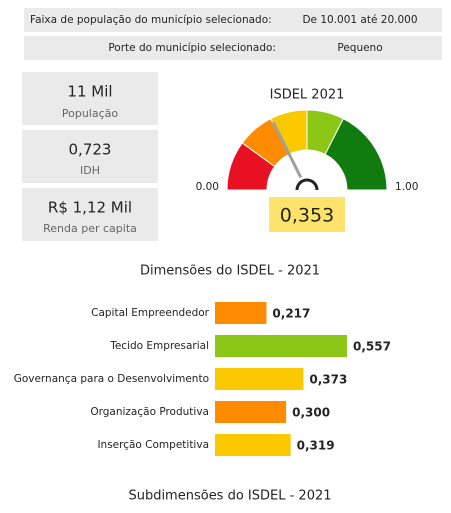  I want to click on card-value: 0,723, so click(90, 150).